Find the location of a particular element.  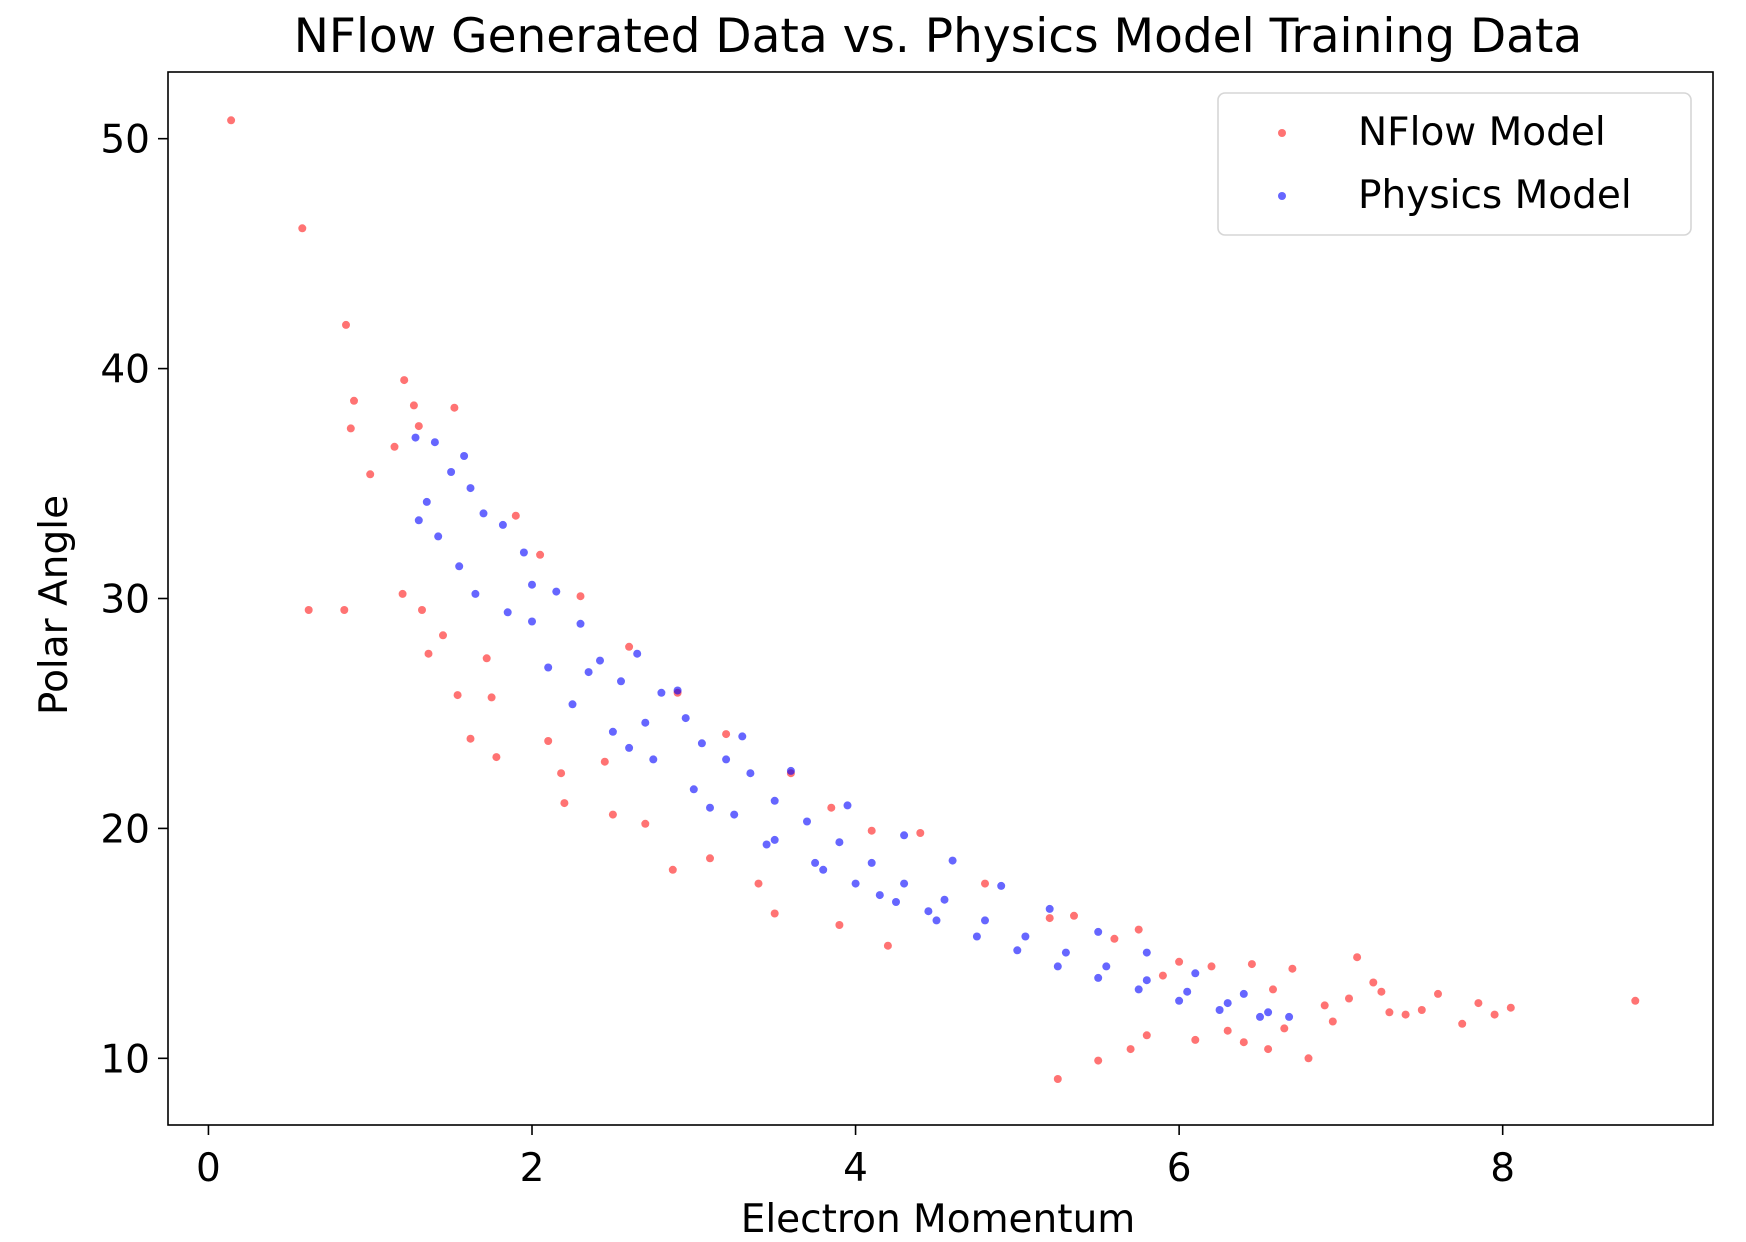

y-axis: 10 20 30 40 50 is located at coordinates (134, 600).